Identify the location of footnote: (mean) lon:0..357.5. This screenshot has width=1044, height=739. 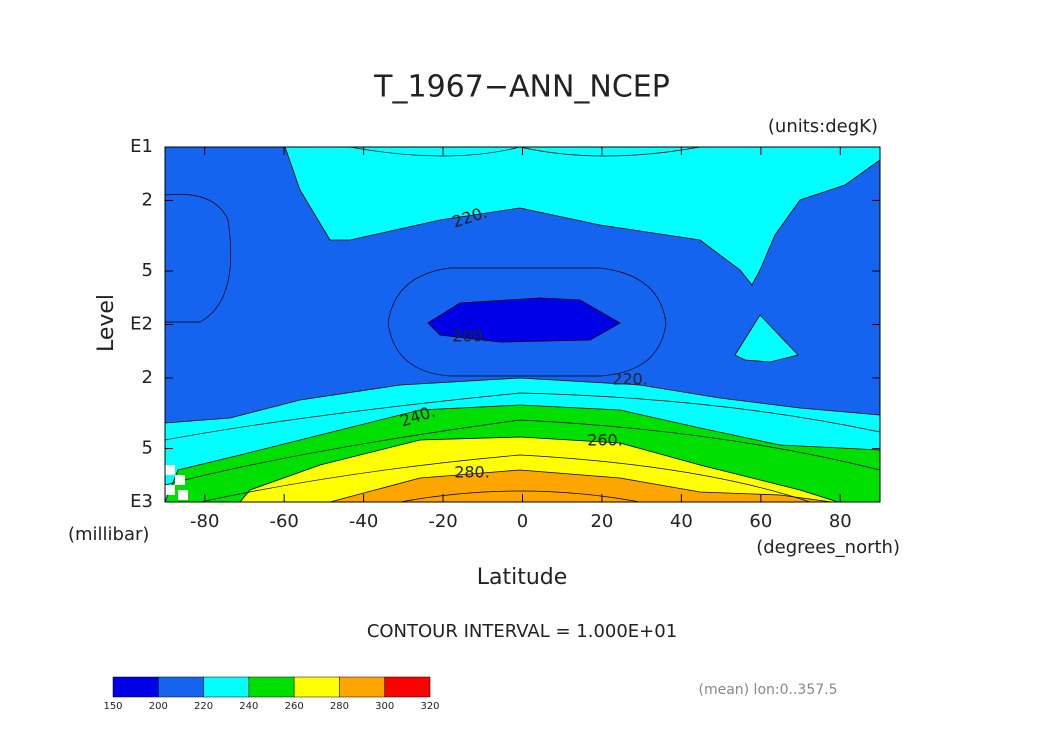
(767, 690).